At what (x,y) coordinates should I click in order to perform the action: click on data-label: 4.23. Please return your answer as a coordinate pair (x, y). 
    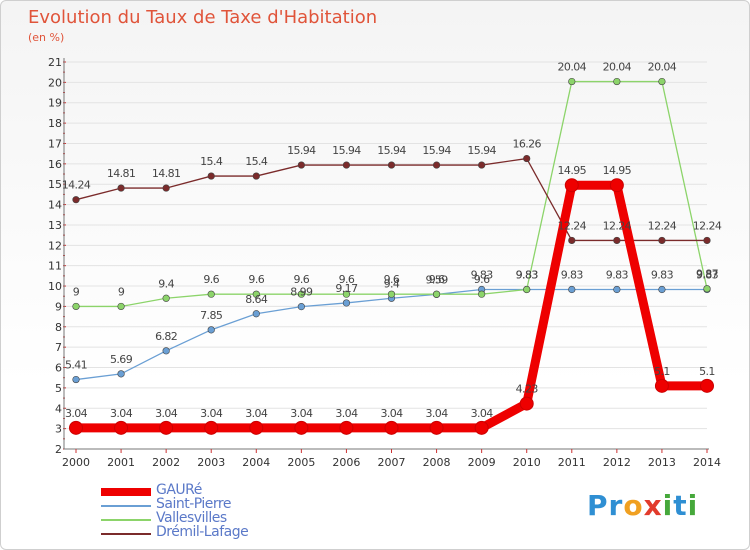
    Looking at the image, I should click on (527, 389).